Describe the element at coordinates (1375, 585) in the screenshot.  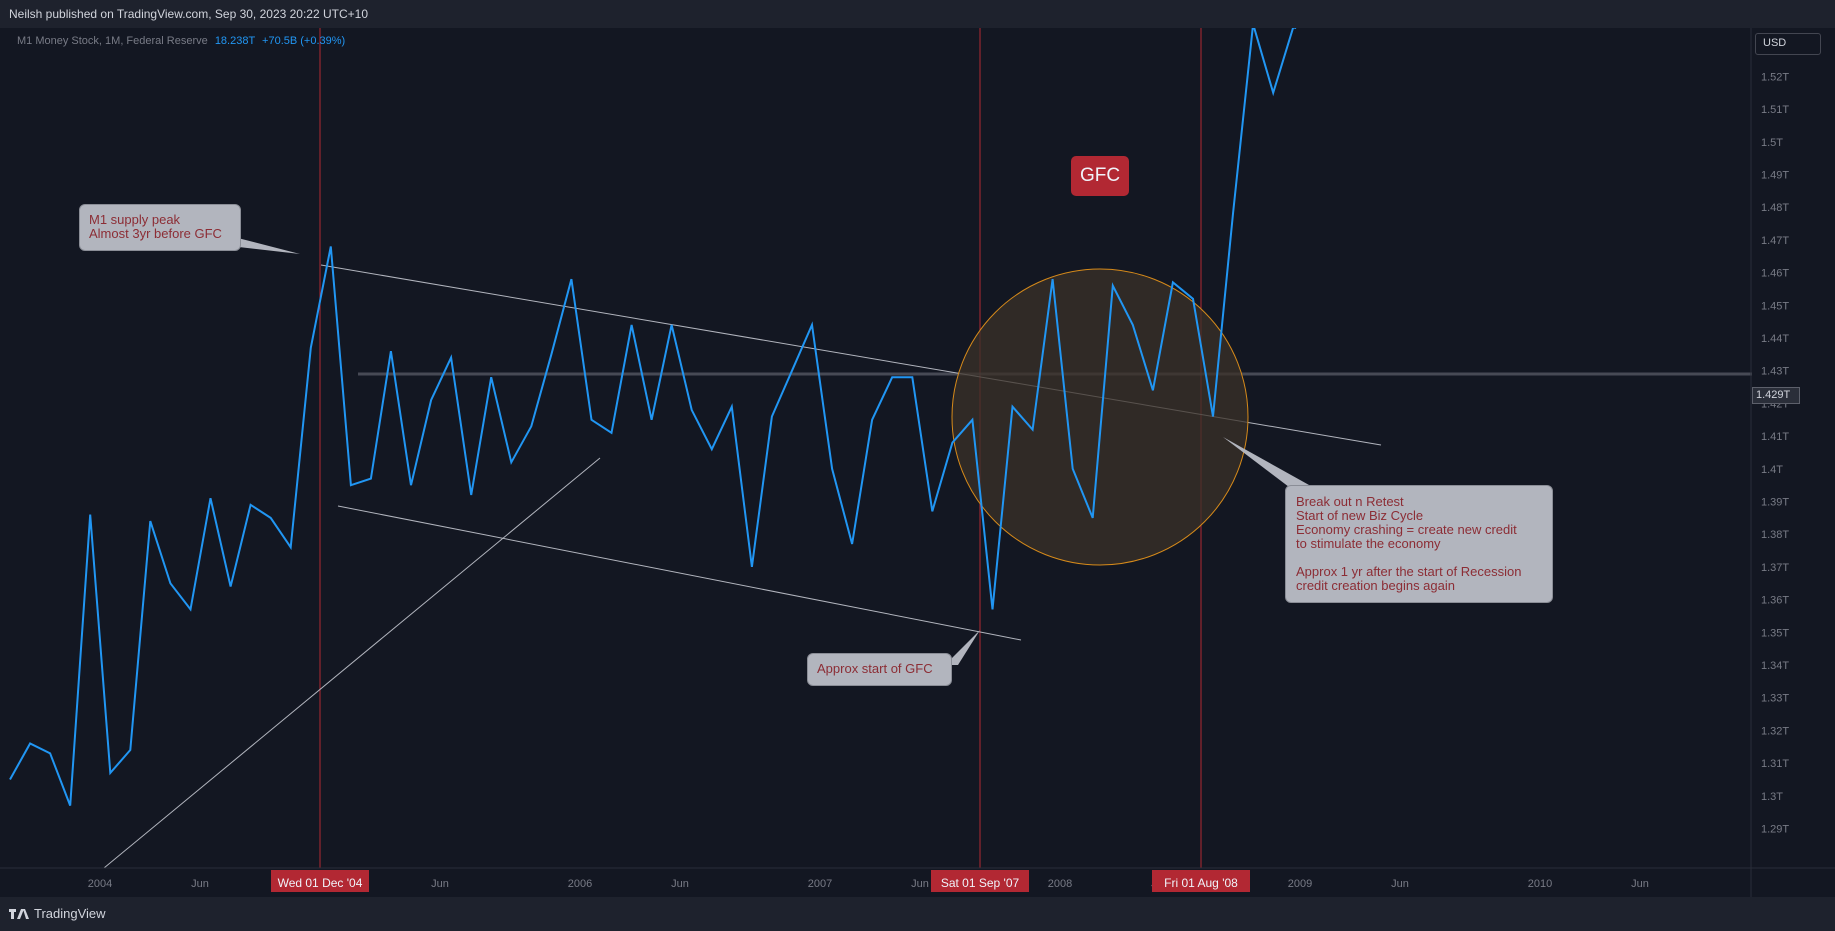
I see `breakout-callout-line6: credit creation begins again` at that location.